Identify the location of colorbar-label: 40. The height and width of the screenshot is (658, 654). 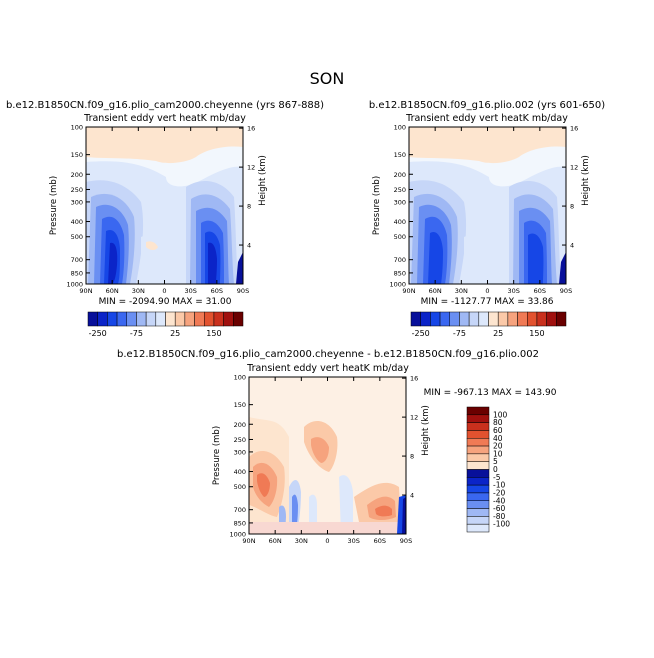
(498, 438).